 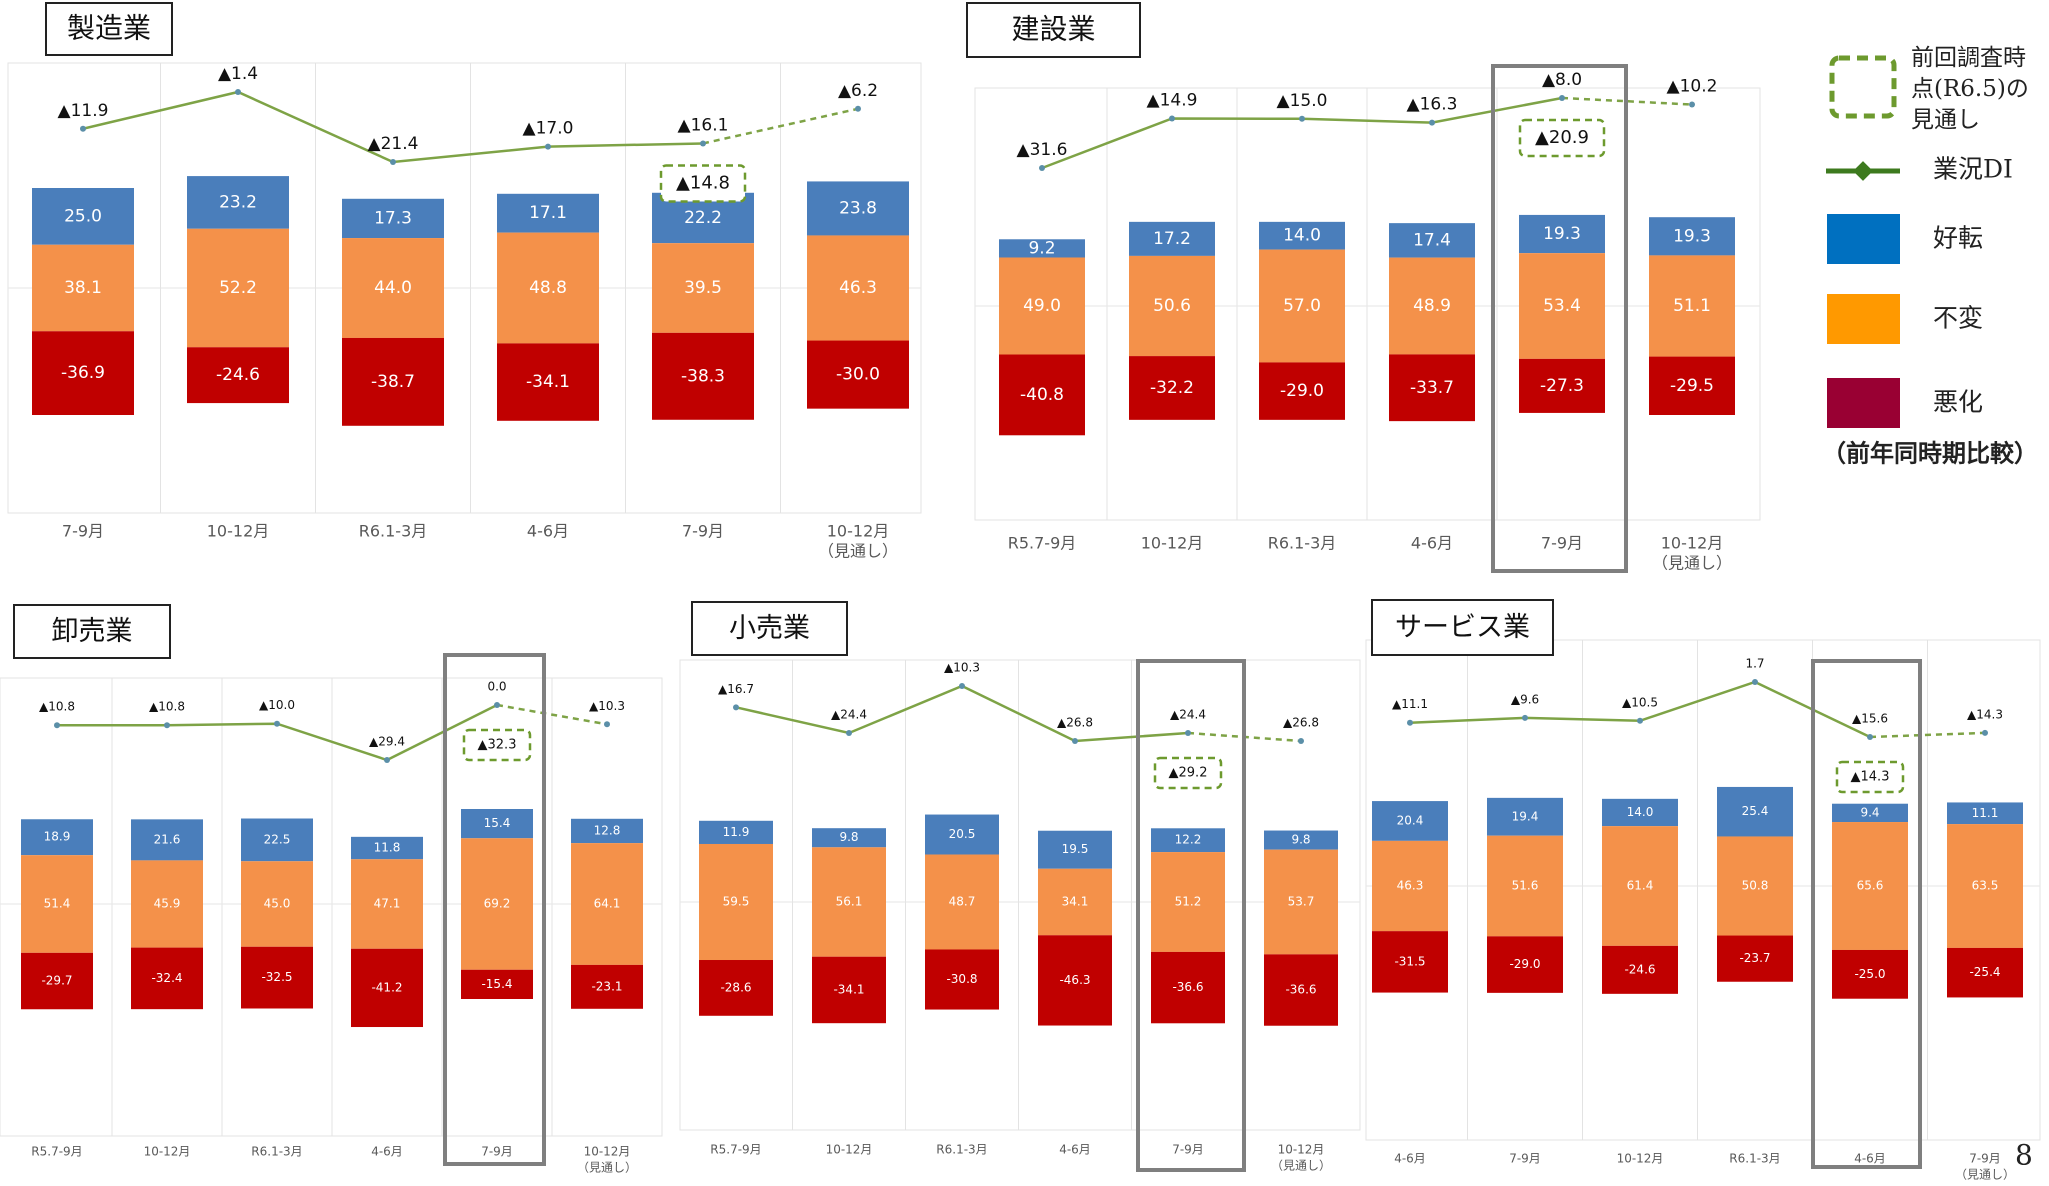 I want to click on label-unchanged: 38.1, so click(x=83, y=288).